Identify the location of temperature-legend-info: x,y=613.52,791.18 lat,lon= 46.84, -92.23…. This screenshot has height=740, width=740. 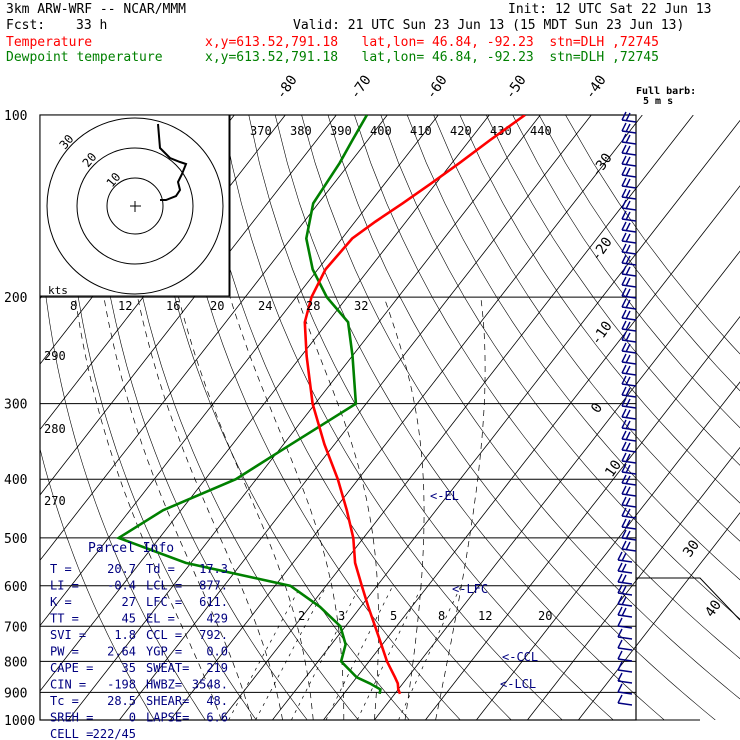
(432, 42).